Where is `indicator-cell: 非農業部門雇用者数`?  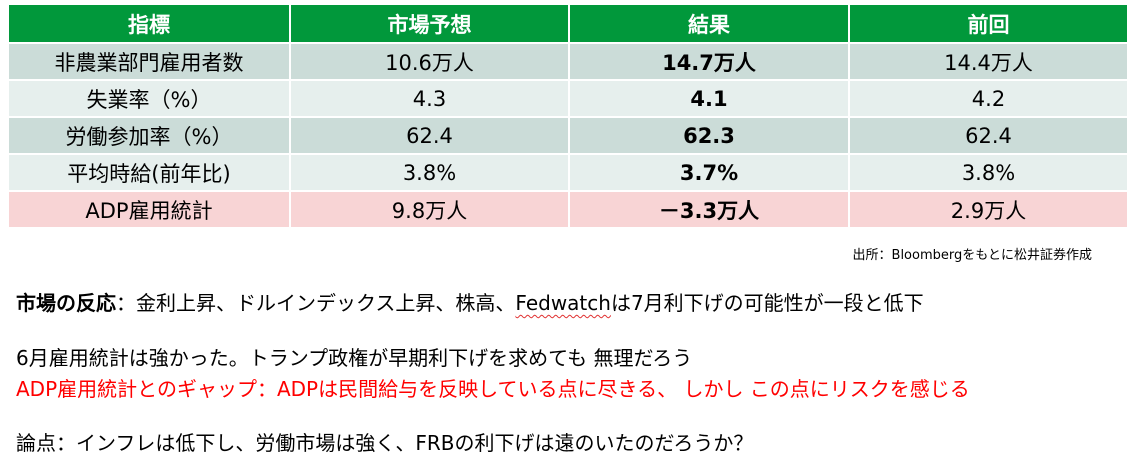 indicator-cell: 非農業部門雇用者数 is located at coordinates (149, 61).